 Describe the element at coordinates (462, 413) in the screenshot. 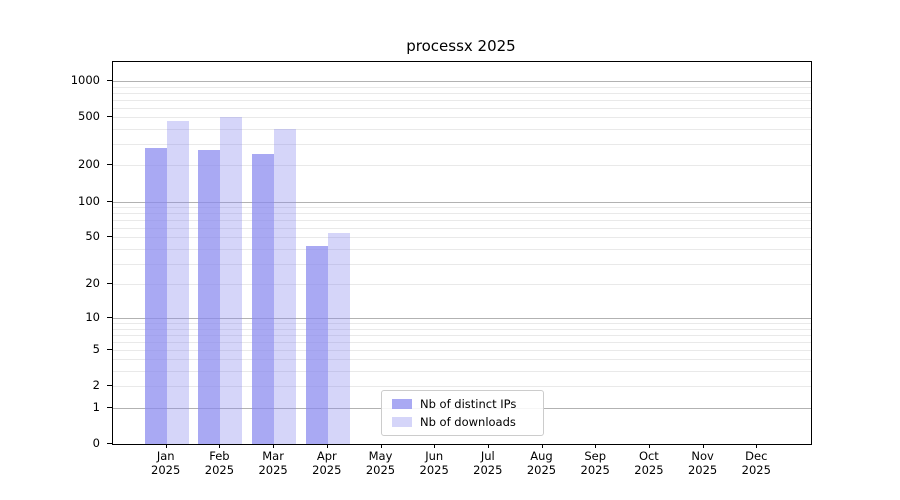

I see `legend: Nb of distinct IPs Nb of downloads` at that location.